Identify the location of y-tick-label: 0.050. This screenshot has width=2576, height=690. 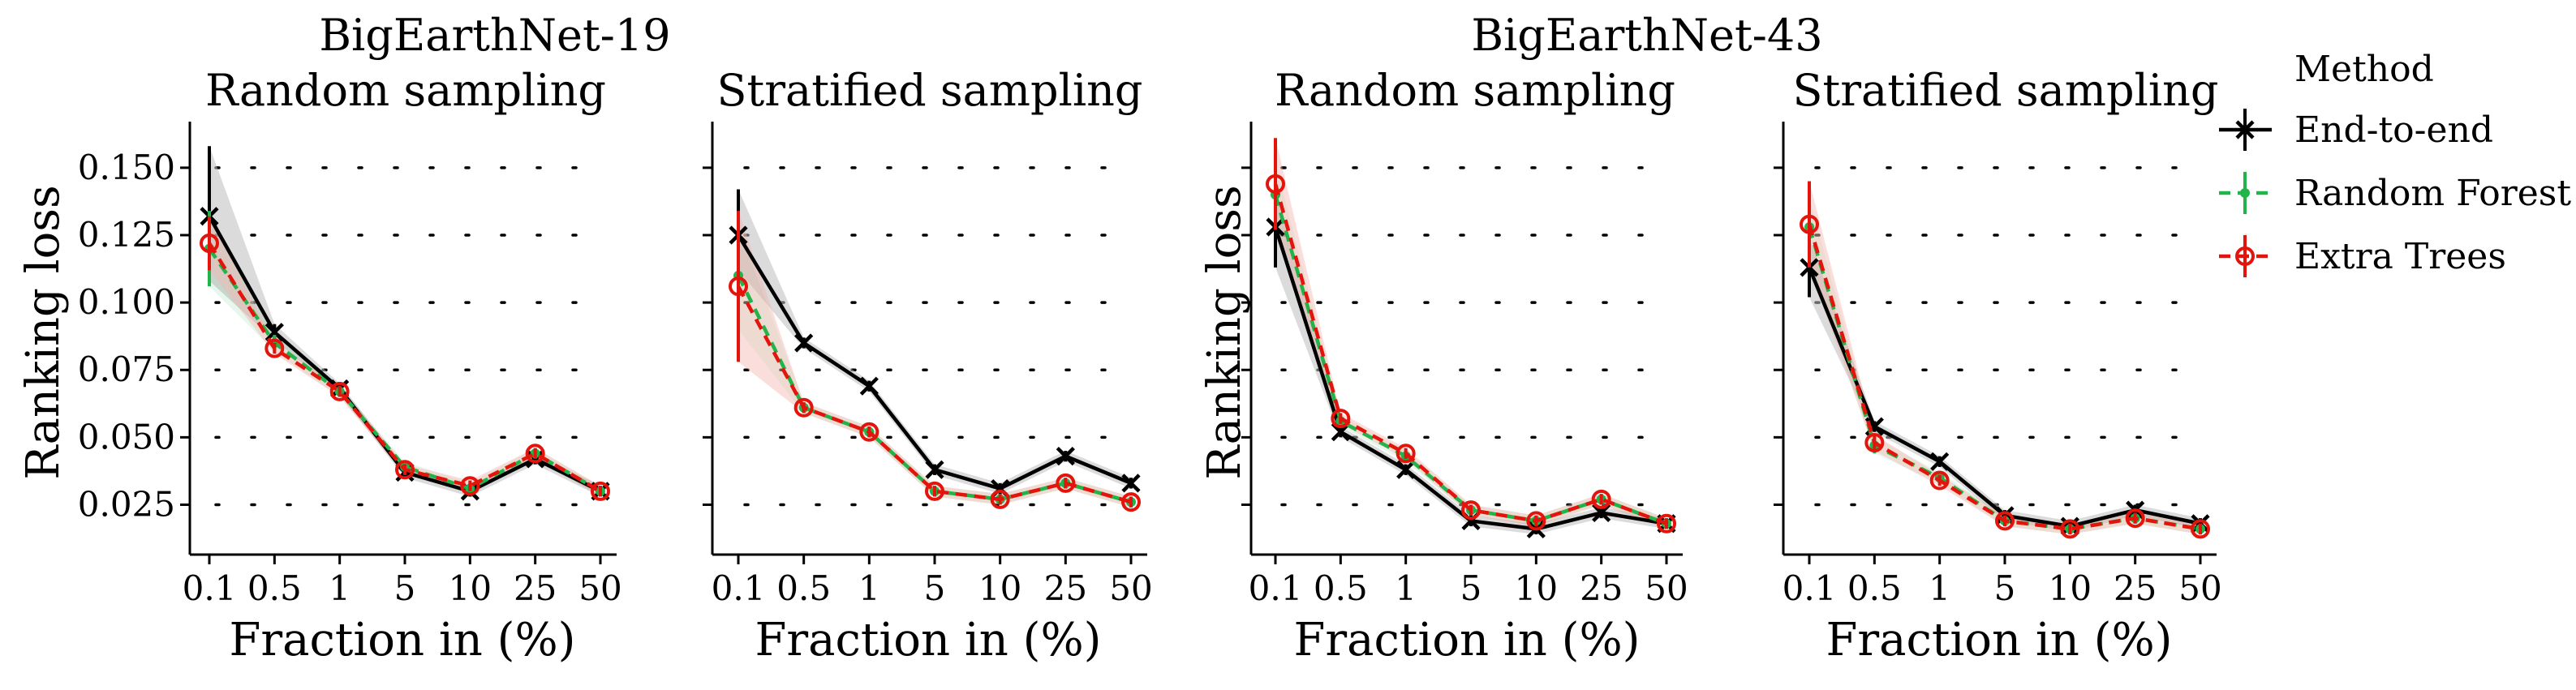
(126, 437).